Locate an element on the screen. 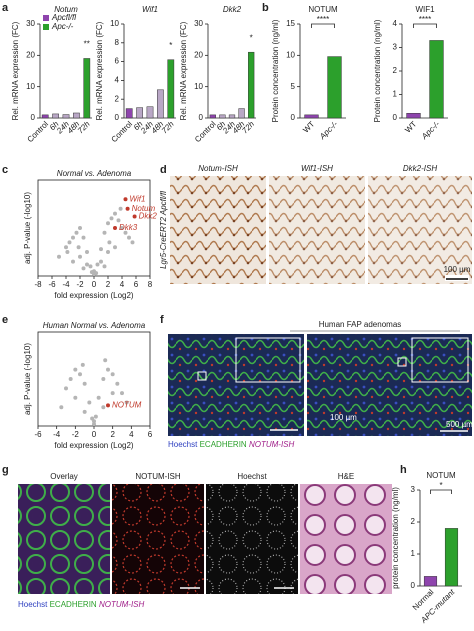 The width and height of the screenshot is (474, 631). legend-swatch is located at coordinates (46, 27).